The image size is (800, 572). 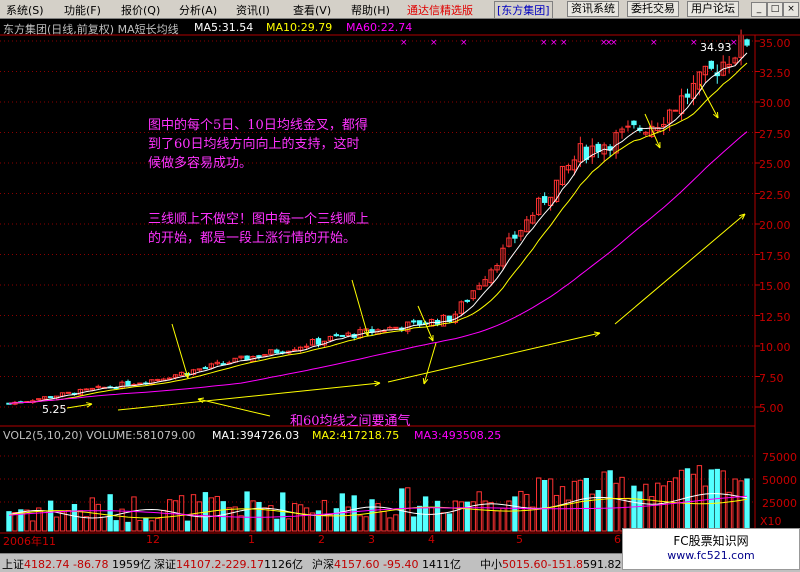 I want to click on annotation-line: 候做多容易成功。, so click(x=200, y=163).